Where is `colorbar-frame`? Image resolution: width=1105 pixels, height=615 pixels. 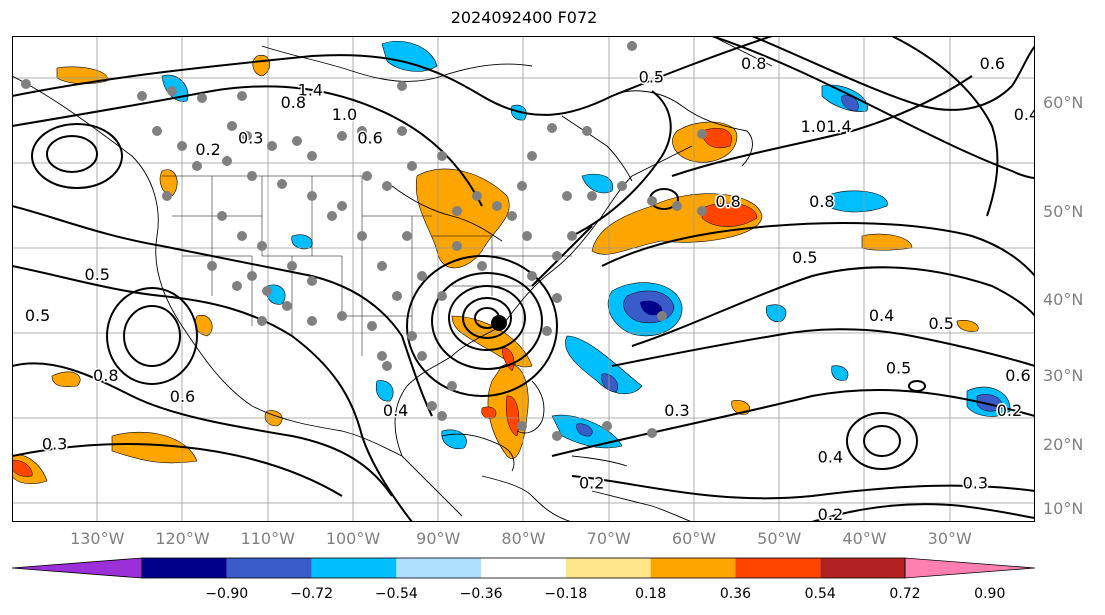
colorbar-frame is located at coordinates (523, 568).